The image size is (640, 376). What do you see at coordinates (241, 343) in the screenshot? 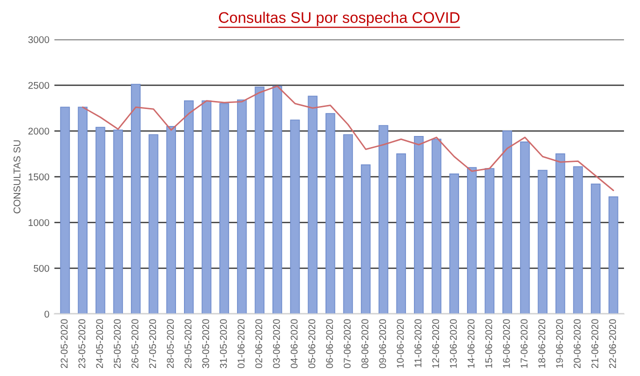
I see `x-tick-label: 01-06-2020` at bounding box center [241, 343].